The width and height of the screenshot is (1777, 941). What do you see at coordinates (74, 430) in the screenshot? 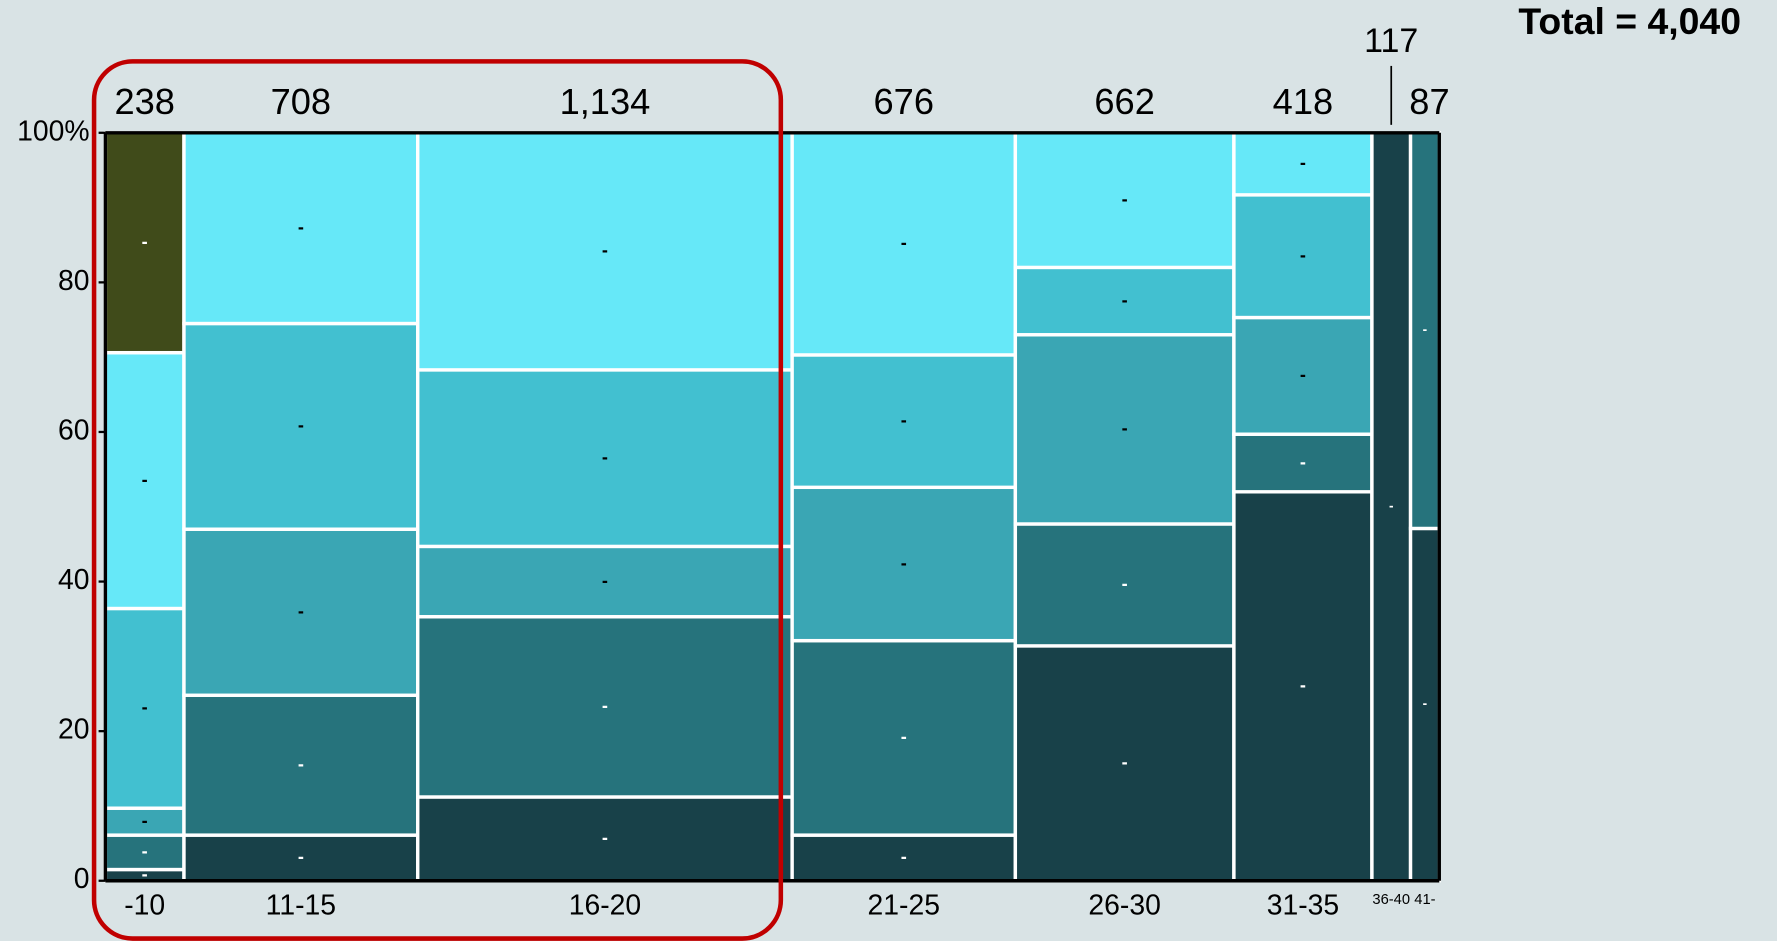
I see `y-tick-label: 60` at bounding box center [74, 430].